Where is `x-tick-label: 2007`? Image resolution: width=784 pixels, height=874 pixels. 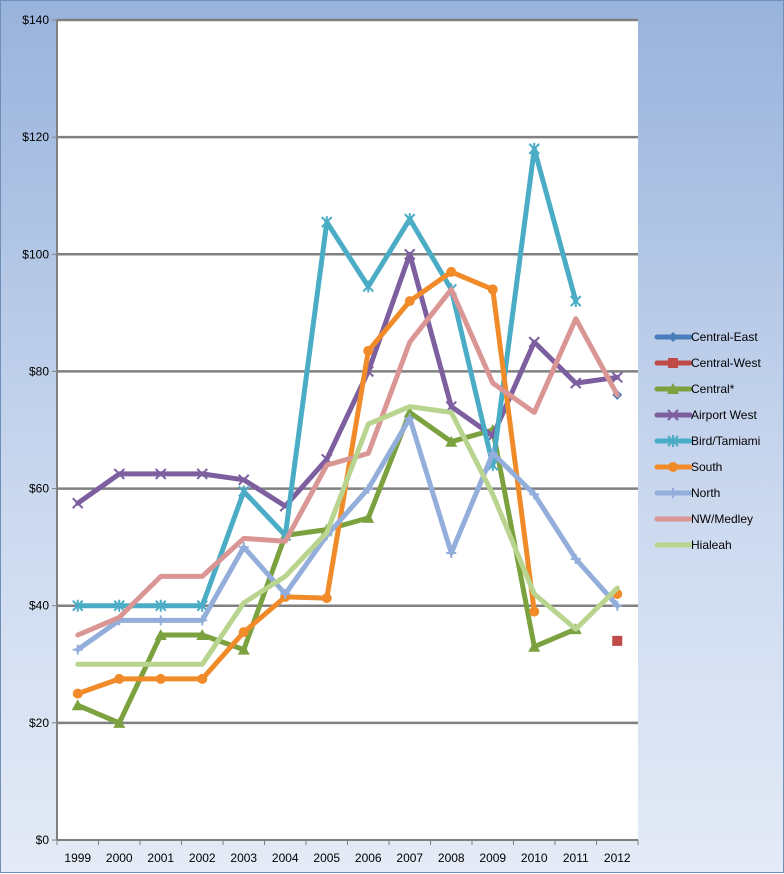
x-tick-label: 2007 is located at coordinates (409, 858).